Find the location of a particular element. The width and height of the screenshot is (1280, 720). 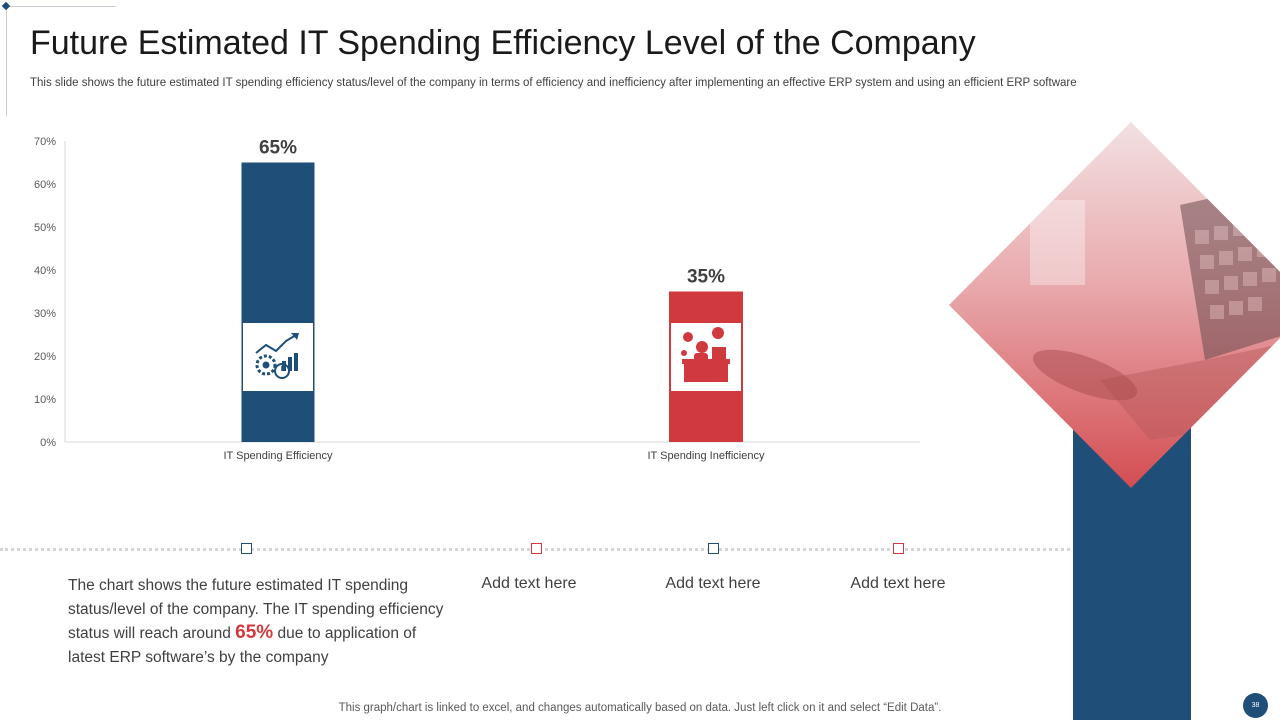

trend-arrow is located at coordinates (295, 336).